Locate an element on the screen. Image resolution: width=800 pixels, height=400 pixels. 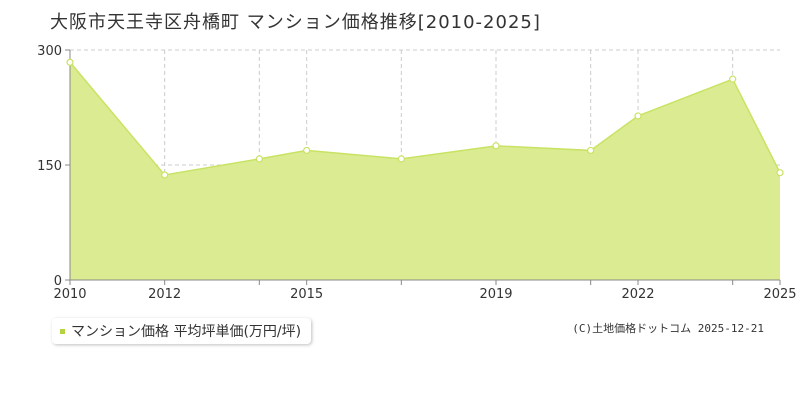
y-tick-label: 300 is located at coordinates (49, 51).